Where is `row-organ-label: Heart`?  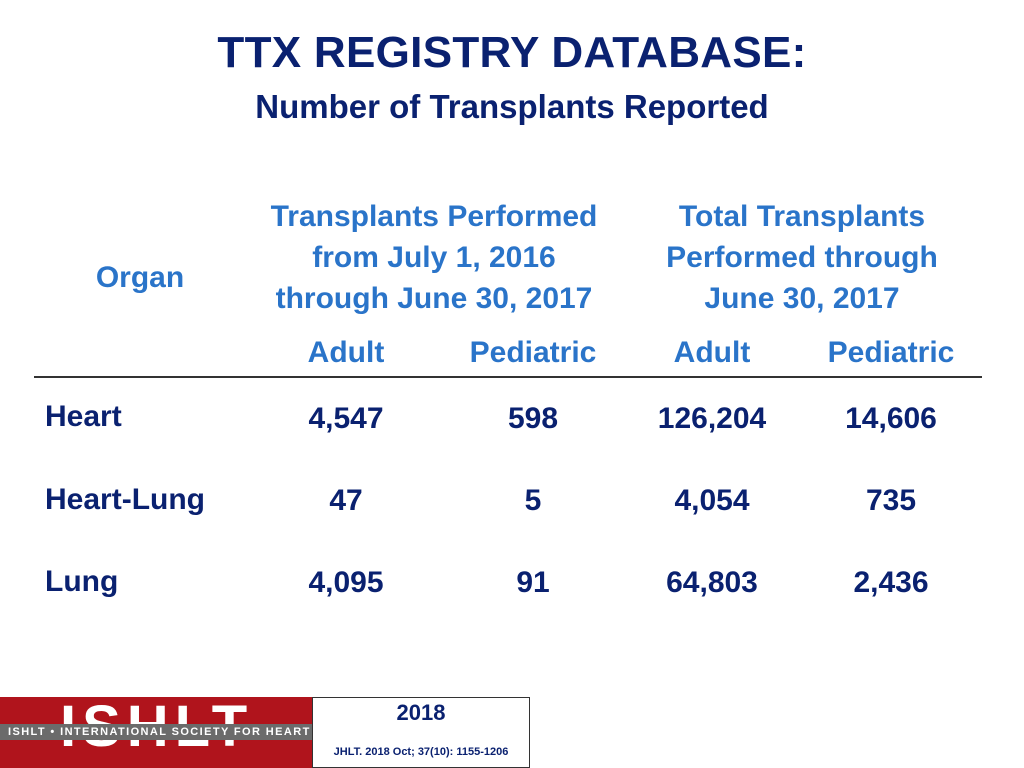
row-organ-label: Heart is located at coordinates (83, 416).